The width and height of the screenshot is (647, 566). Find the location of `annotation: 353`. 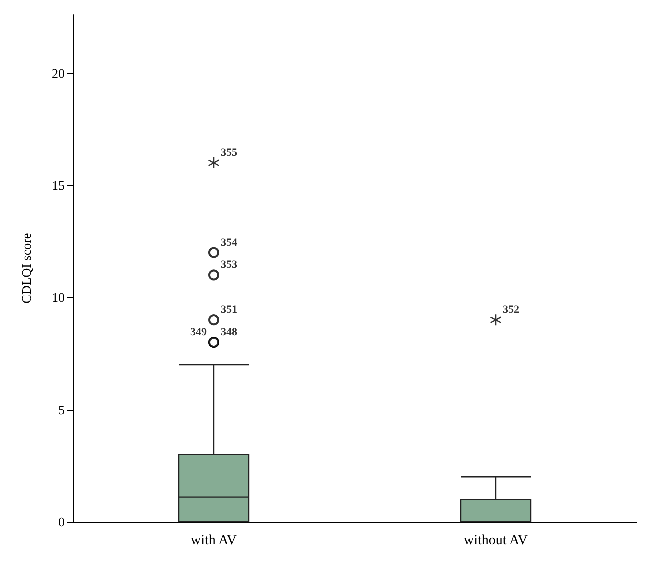

annotation: 353 is located at coordinates (229, 265).